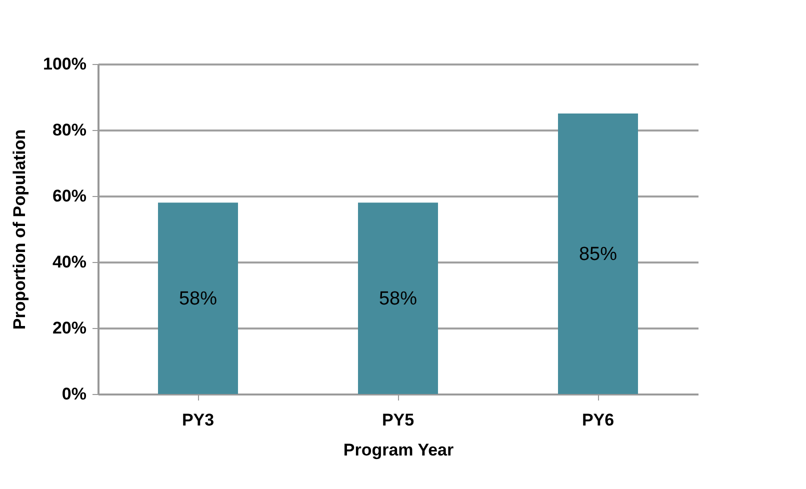  What do you see at coordinates (598, 254) in the screenshot?
I see `data-label: 85%` at bounding box center [598, 254].